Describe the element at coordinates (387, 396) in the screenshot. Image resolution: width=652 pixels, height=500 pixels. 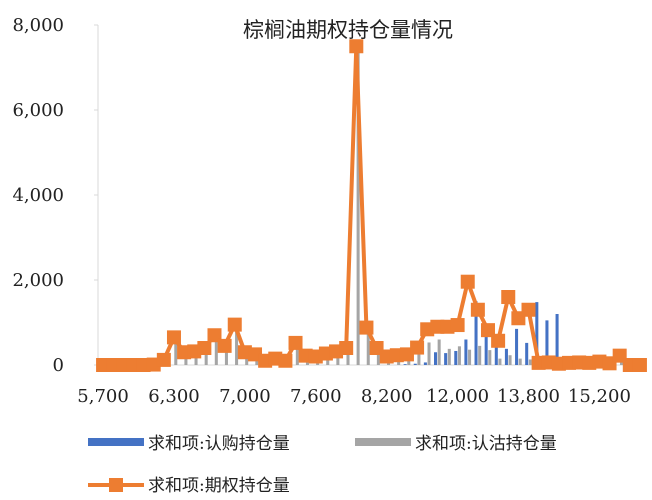
I see `x-tick-label: 8,200` at that location.